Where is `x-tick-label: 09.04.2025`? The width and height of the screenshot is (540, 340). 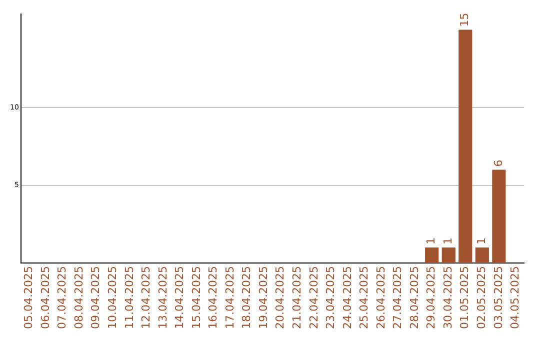
x-tick-label: 09.04.2025 is located at coordinates (95, 298).